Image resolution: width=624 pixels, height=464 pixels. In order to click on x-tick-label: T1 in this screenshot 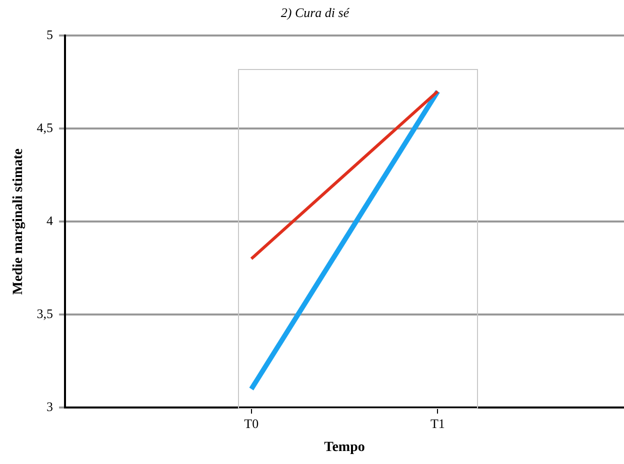, I will do `click(437, 423)`.